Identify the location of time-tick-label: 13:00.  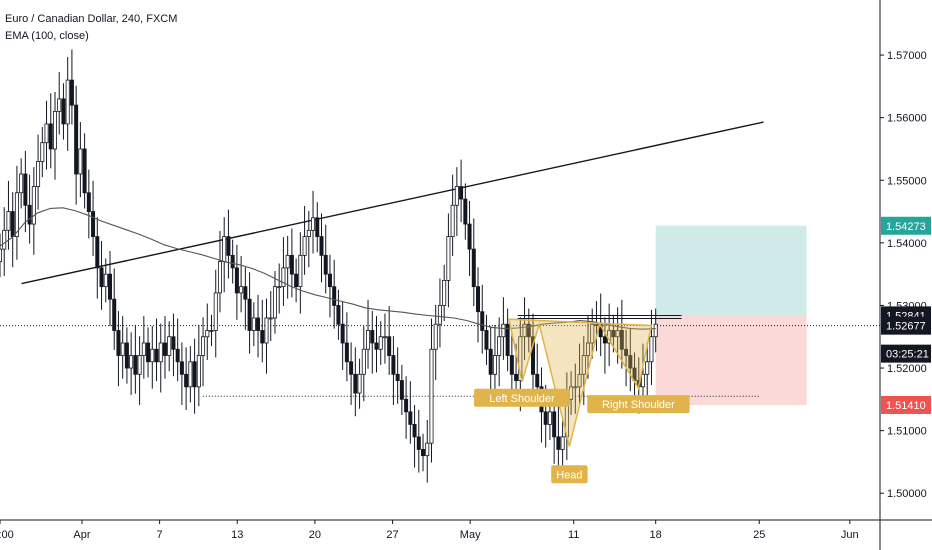
(7, 535).